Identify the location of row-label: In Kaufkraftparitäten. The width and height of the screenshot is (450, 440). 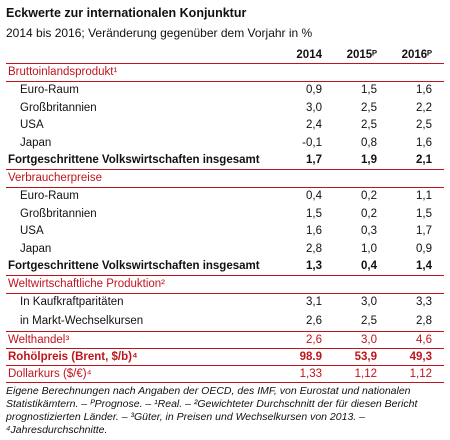
(72, 302).